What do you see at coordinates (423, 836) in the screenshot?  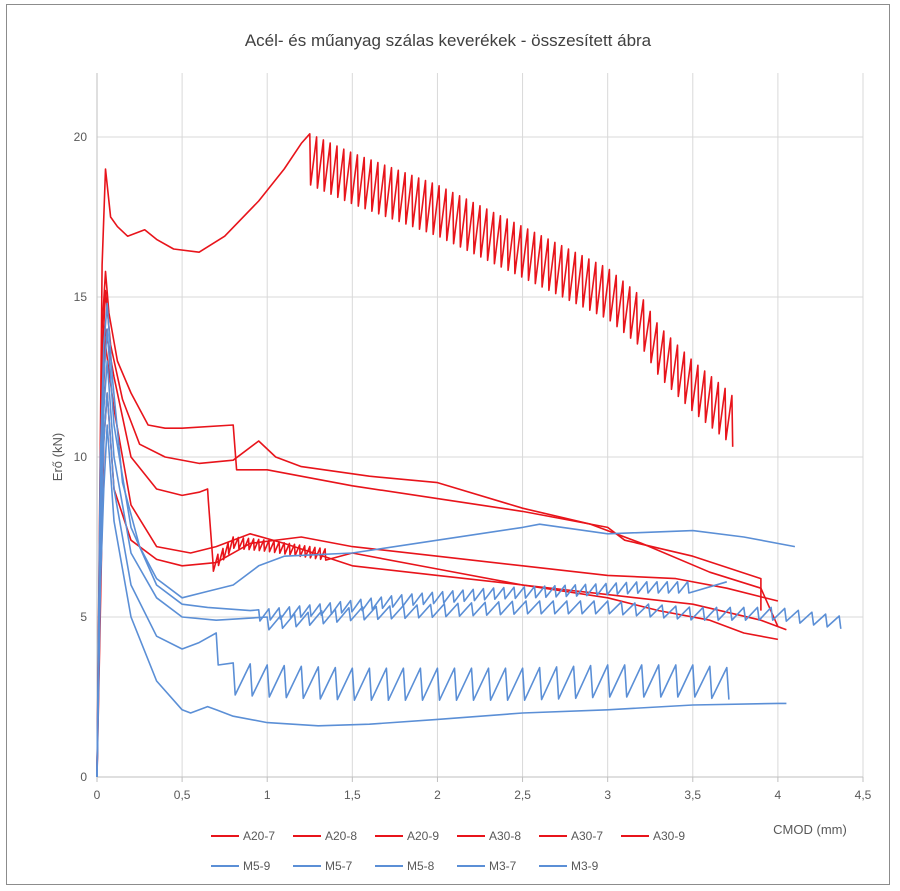 I see `legend-label-a20-9: A20-9` at bounding box center [423, 836].